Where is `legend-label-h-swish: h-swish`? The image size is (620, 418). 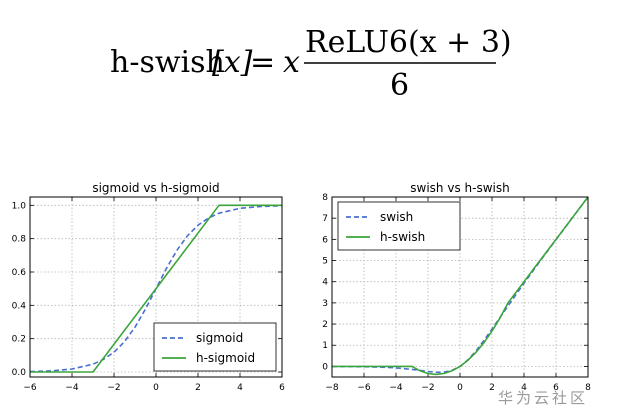 legend-label-h-swish: h-swish is located at coordinates (402, 237).